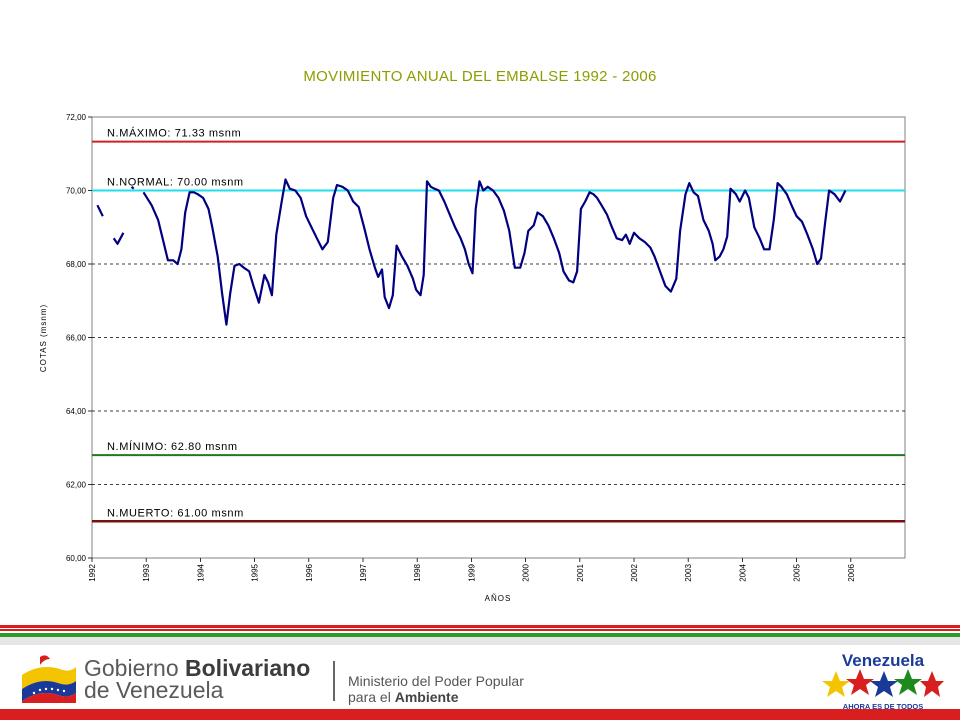  I want to click on brand-stars, so click(883, 683).